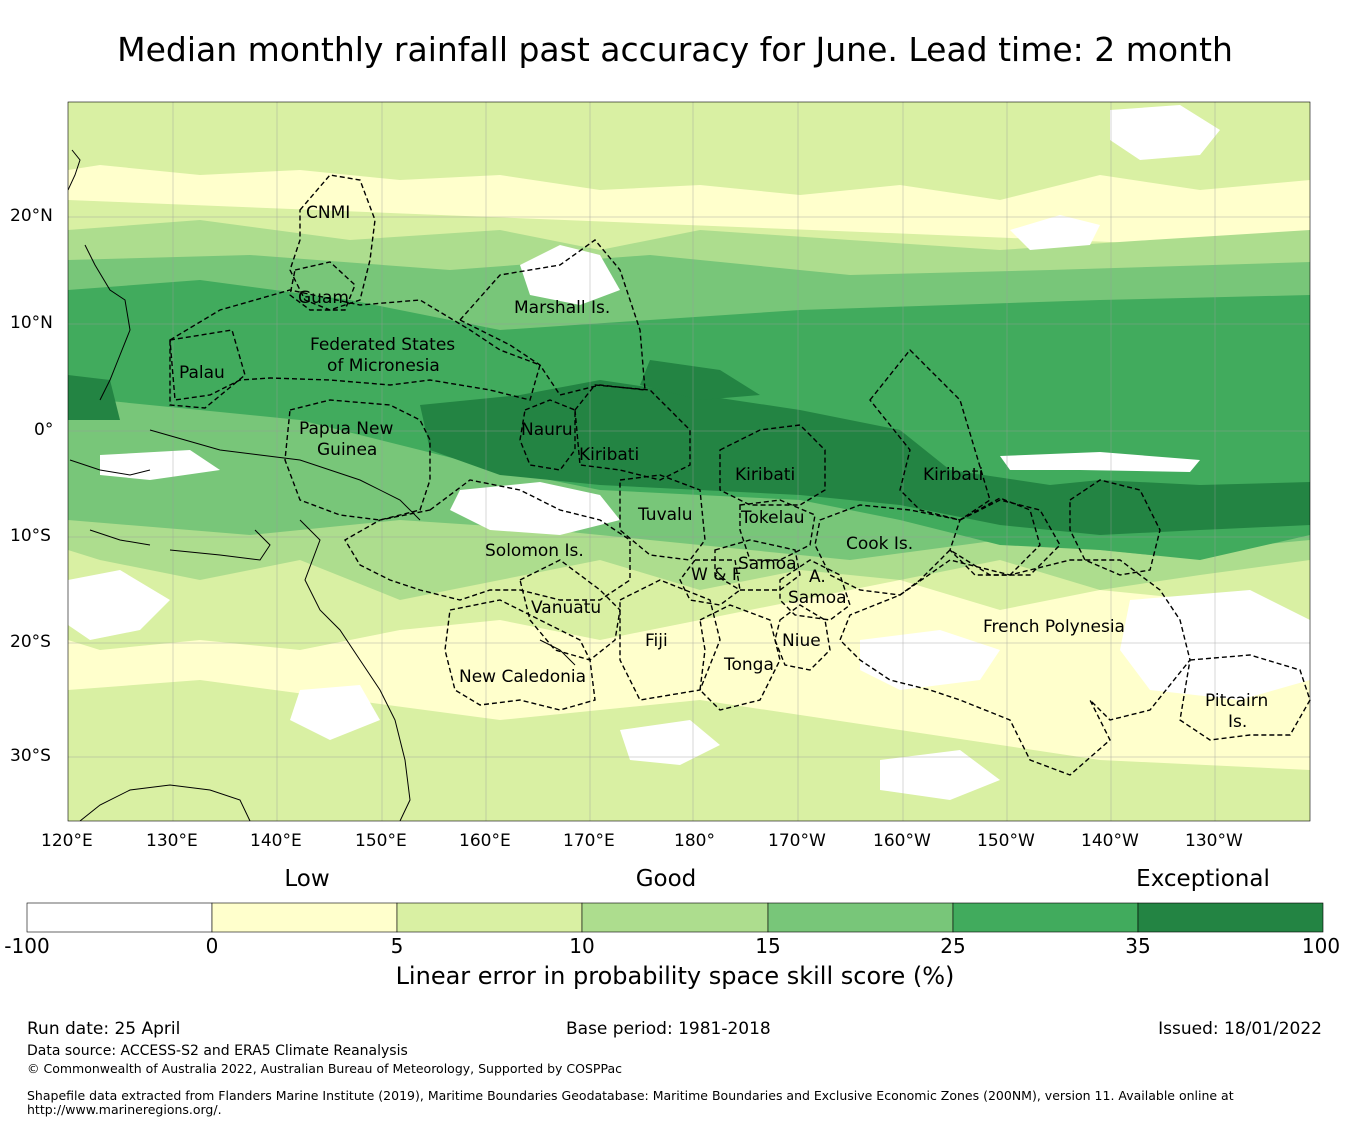 The width and height of the screenshot is (1350, 1125). Describe the element at coordinates (212, 946) in the screenshot. I see `colorbar-tick: 0` at that location.